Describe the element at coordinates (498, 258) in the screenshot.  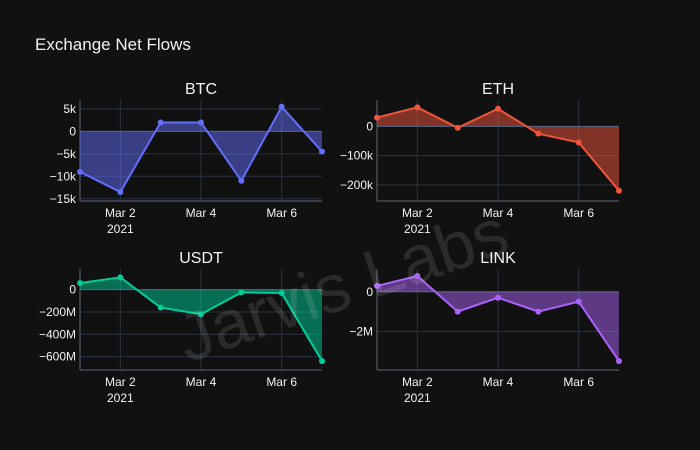
I see `link-subplot-title: LINK` at that location.